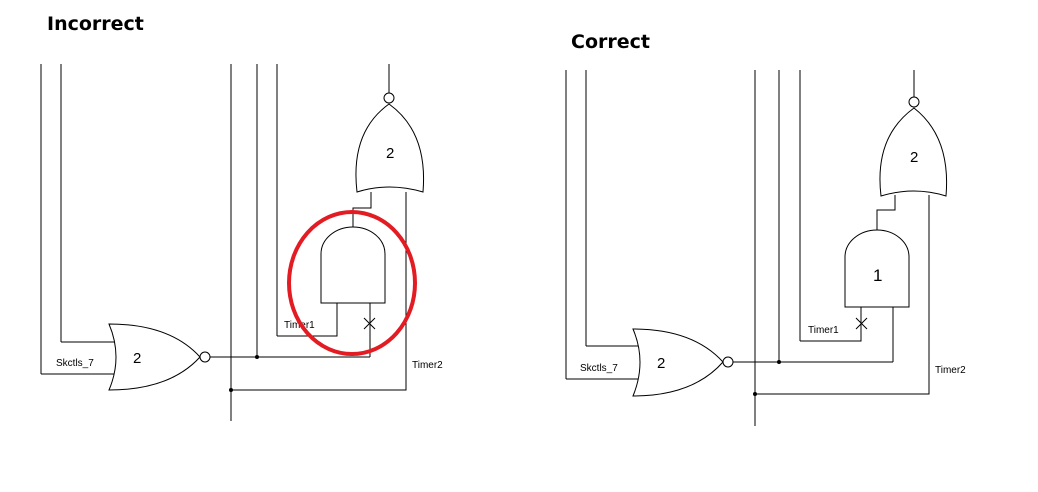 This screenshot has width=1038, height=492. What do you see at coordinates (95, 24) in the screenshot?
I see `incorrect-title: Incorrect` at bounding box center [95, 24].